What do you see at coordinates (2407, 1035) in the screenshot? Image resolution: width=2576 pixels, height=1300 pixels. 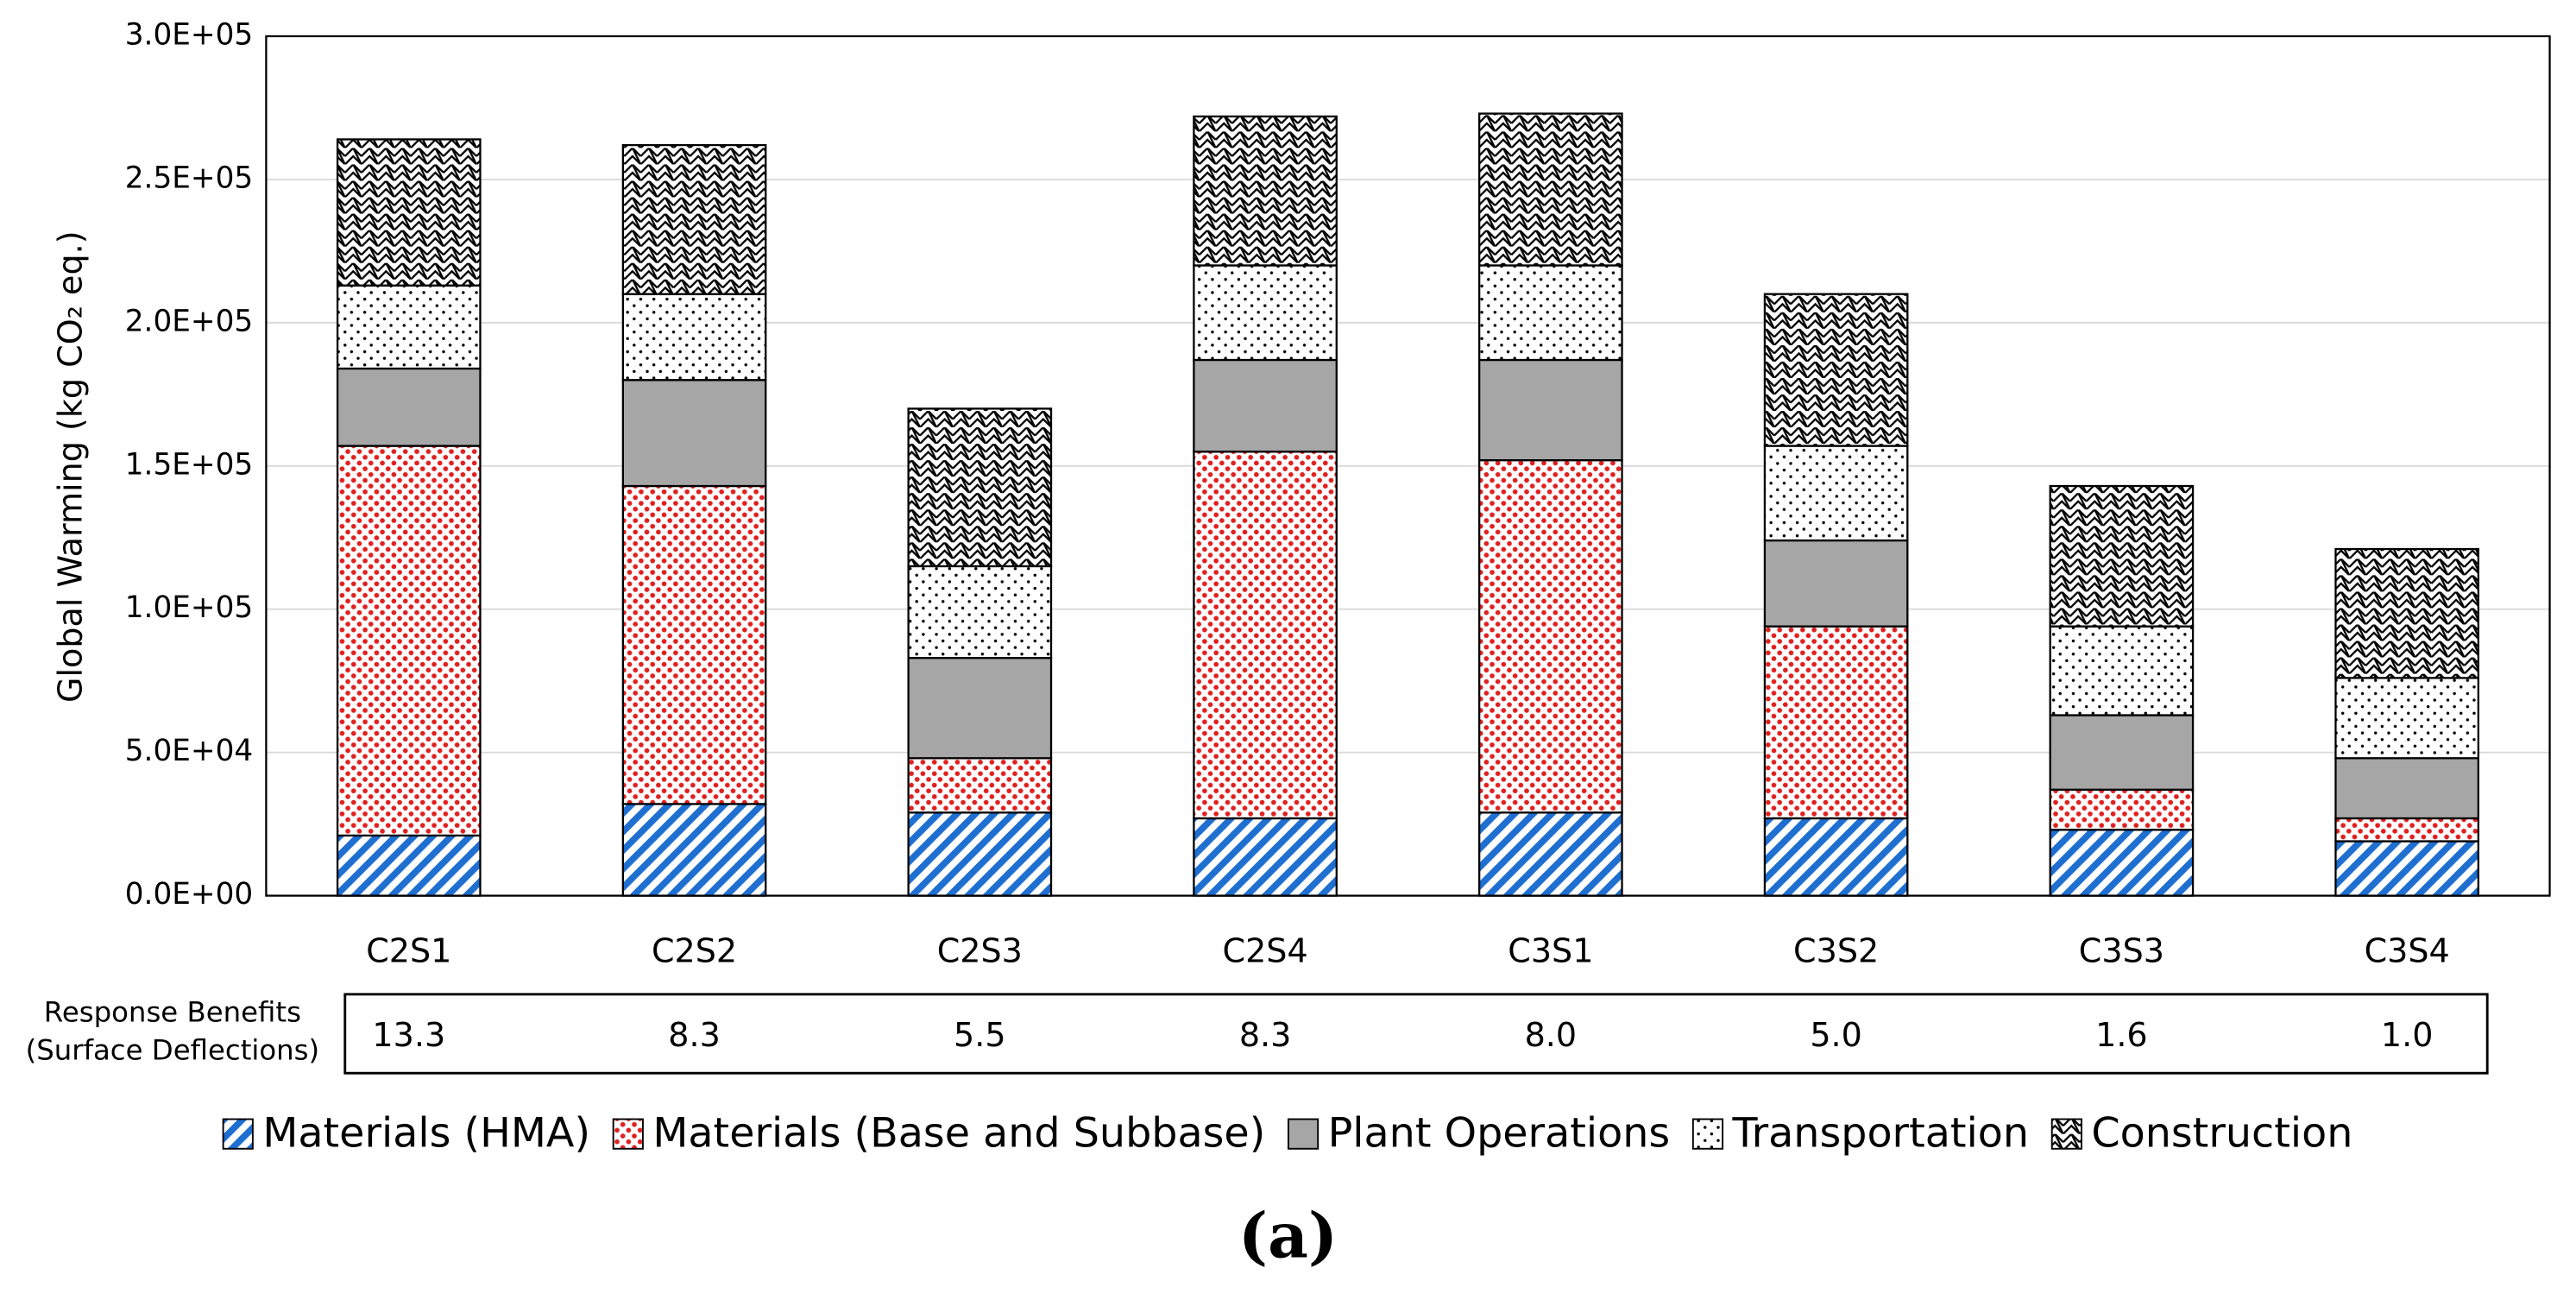 I see `benefit-value: 1.0` at bounding box center [2407, 1035].